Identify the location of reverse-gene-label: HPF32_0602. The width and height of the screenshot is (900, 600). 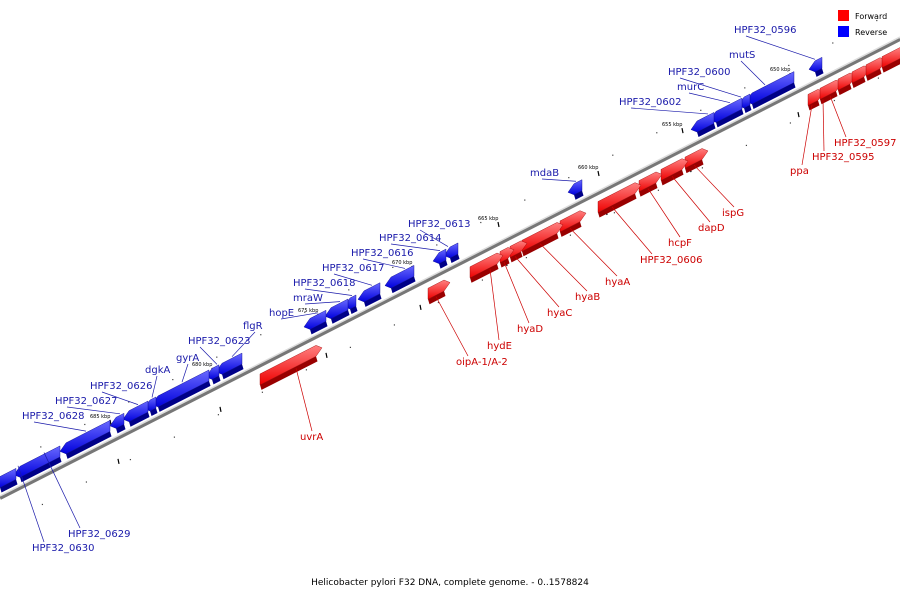
(650, 102).